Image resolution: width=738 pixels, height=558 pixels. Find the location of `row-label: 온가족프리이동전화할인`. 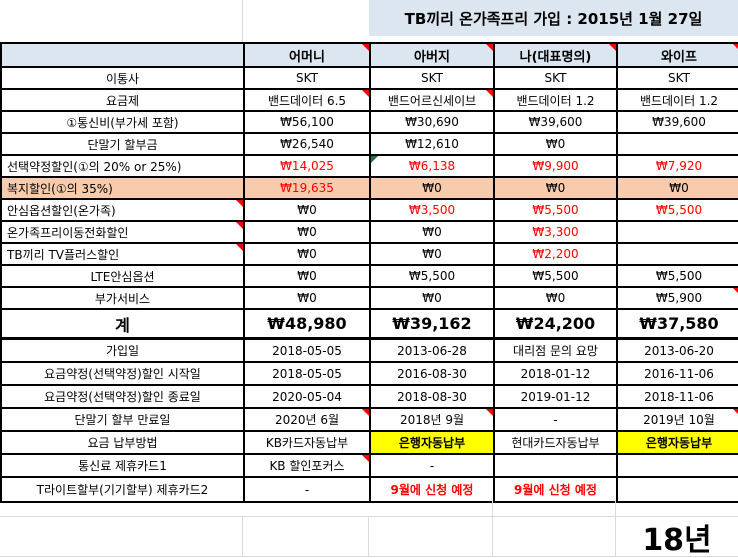

row-label: 온가족프리이동전화할인 is located at coordinates (123, 233).